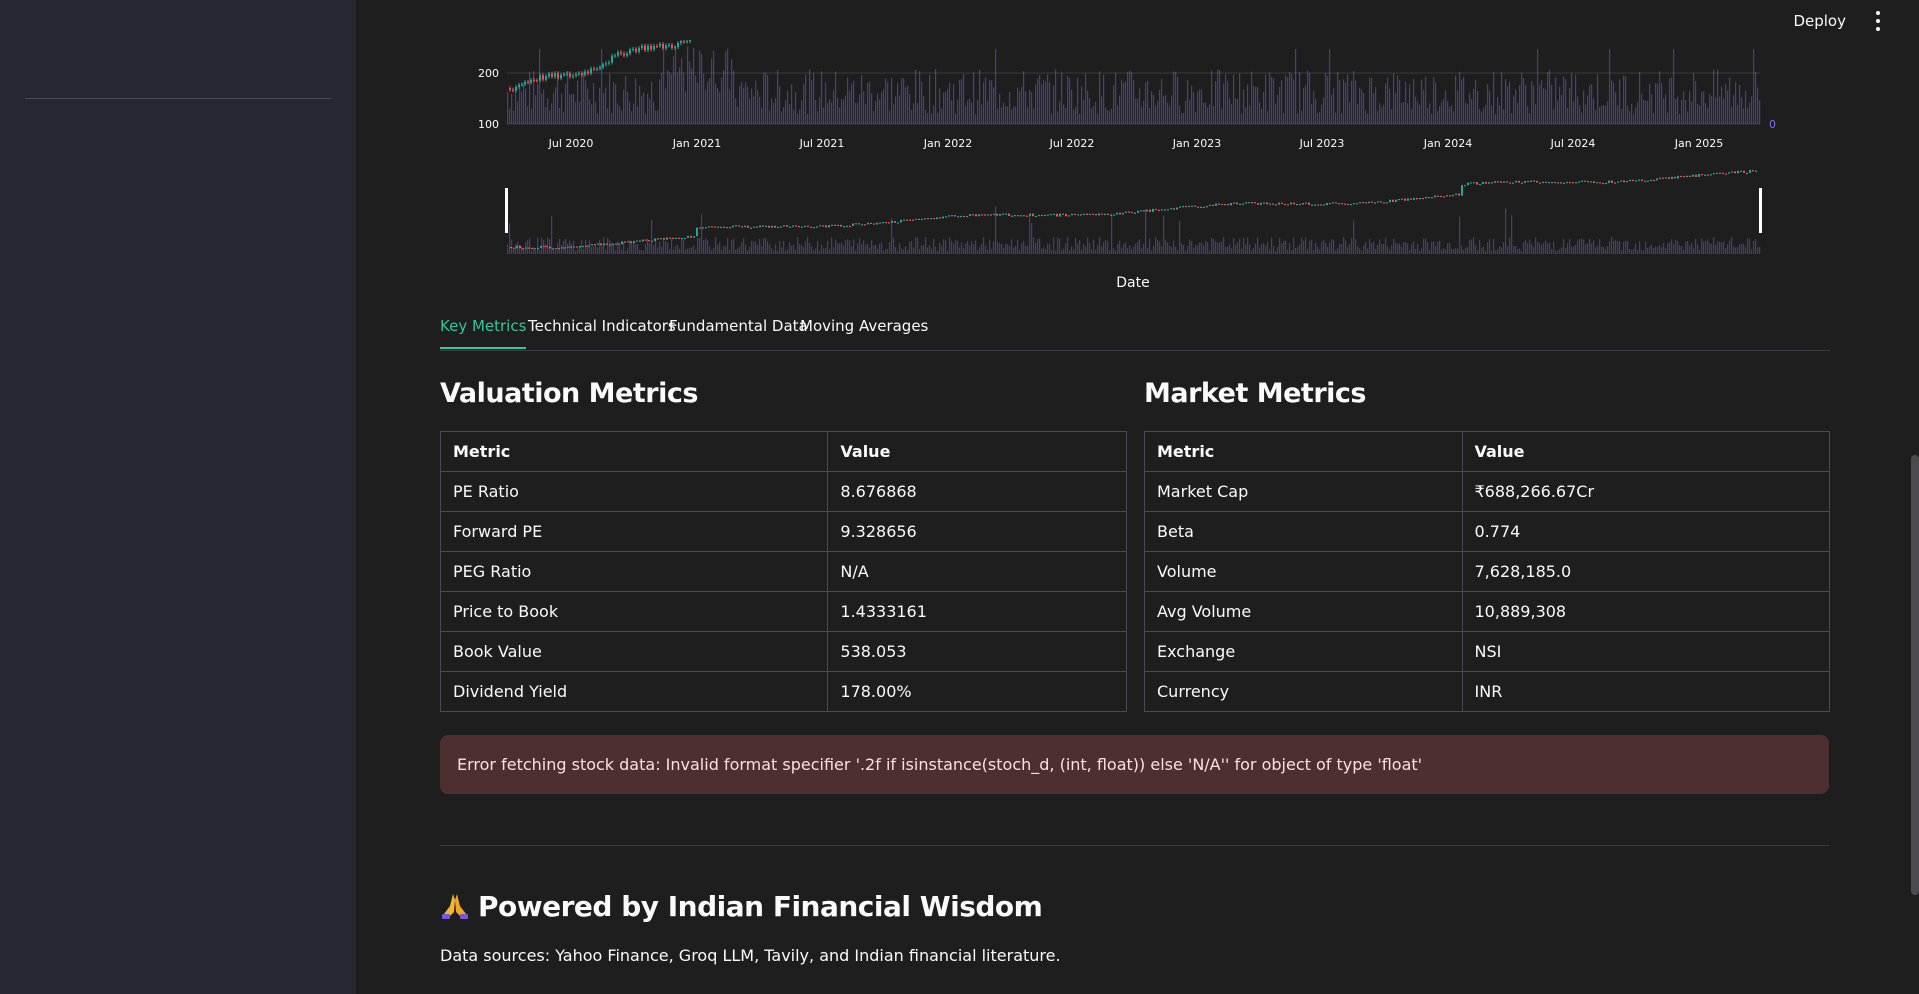 This screenshot has height=994, width=1919. I want to click on metric-cell: Currency, so click(1303, 691).